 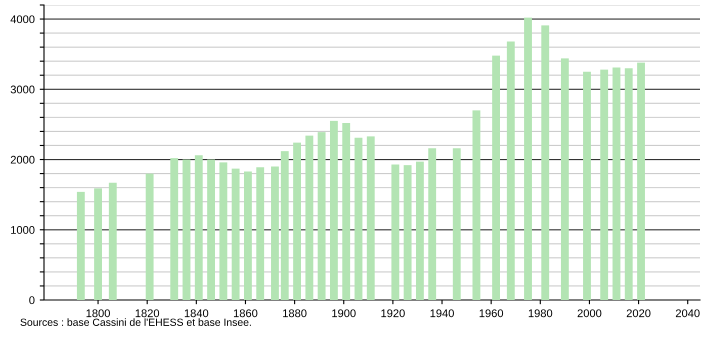 I want to click on y-tick-label: 3000, so click(x=22, y=90).